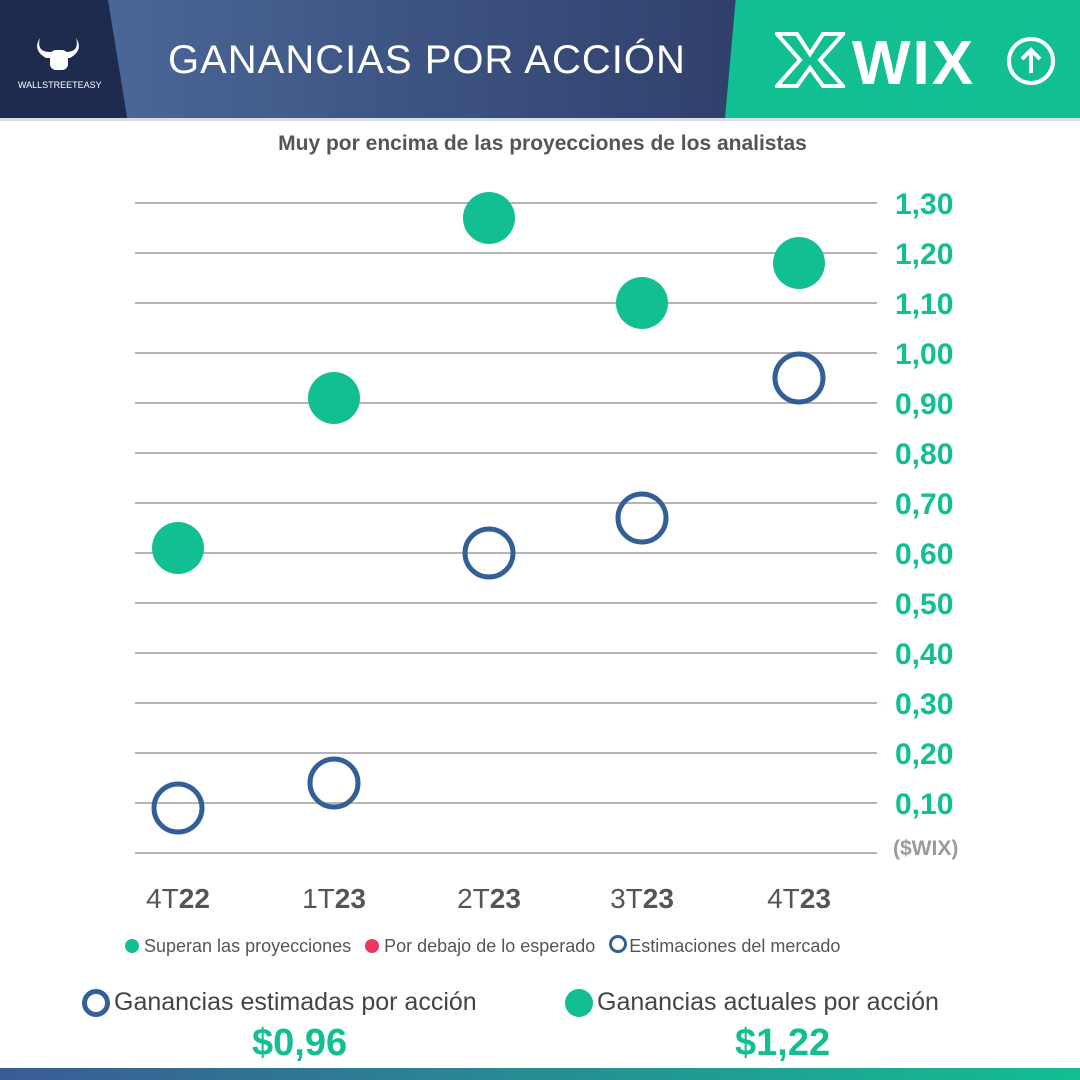 This screenshot has height=1080, width=1080. Describe the element at coordinates (238, 946) in the screenshot. I see `legend-item-beat: Superan las proyecciones` at that location.